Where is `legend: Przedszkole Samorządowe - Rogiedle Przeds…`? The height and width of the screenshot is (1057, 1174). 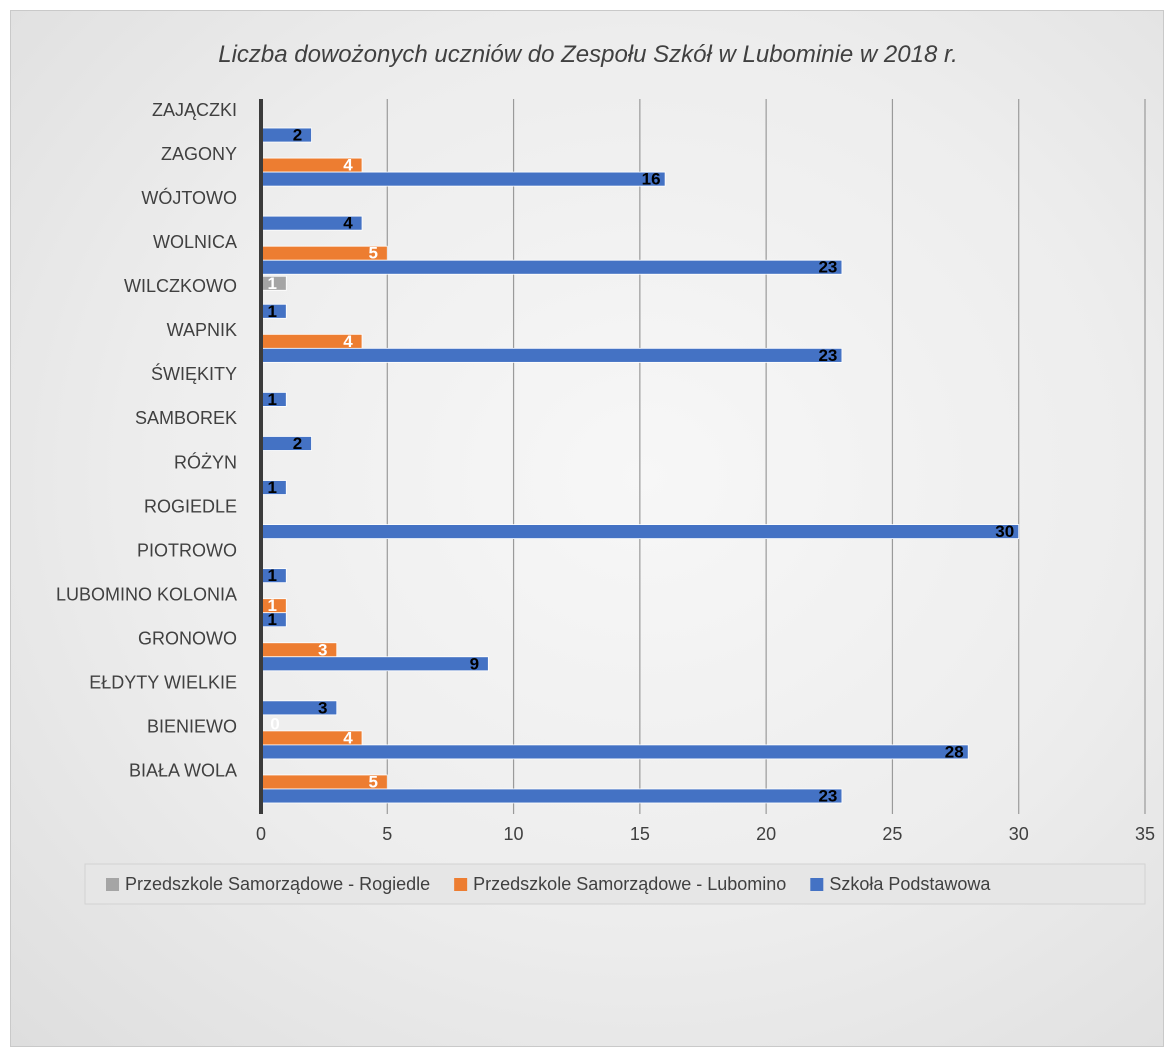
legend: Przedszkole Samorządowe - Rogiedle Przeds… is located at coordinates (615, 884).